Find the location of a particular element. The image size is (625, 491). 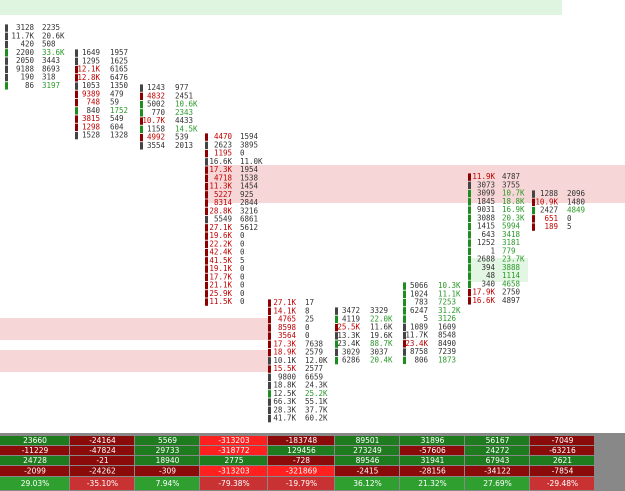

bid-volume: 1089 is located at coordinates (419, 326).